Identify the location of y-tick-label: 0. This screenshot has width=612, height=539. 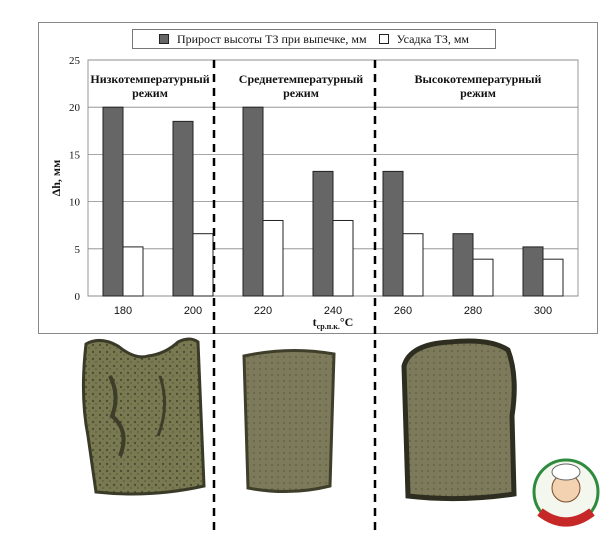
(78, 297).